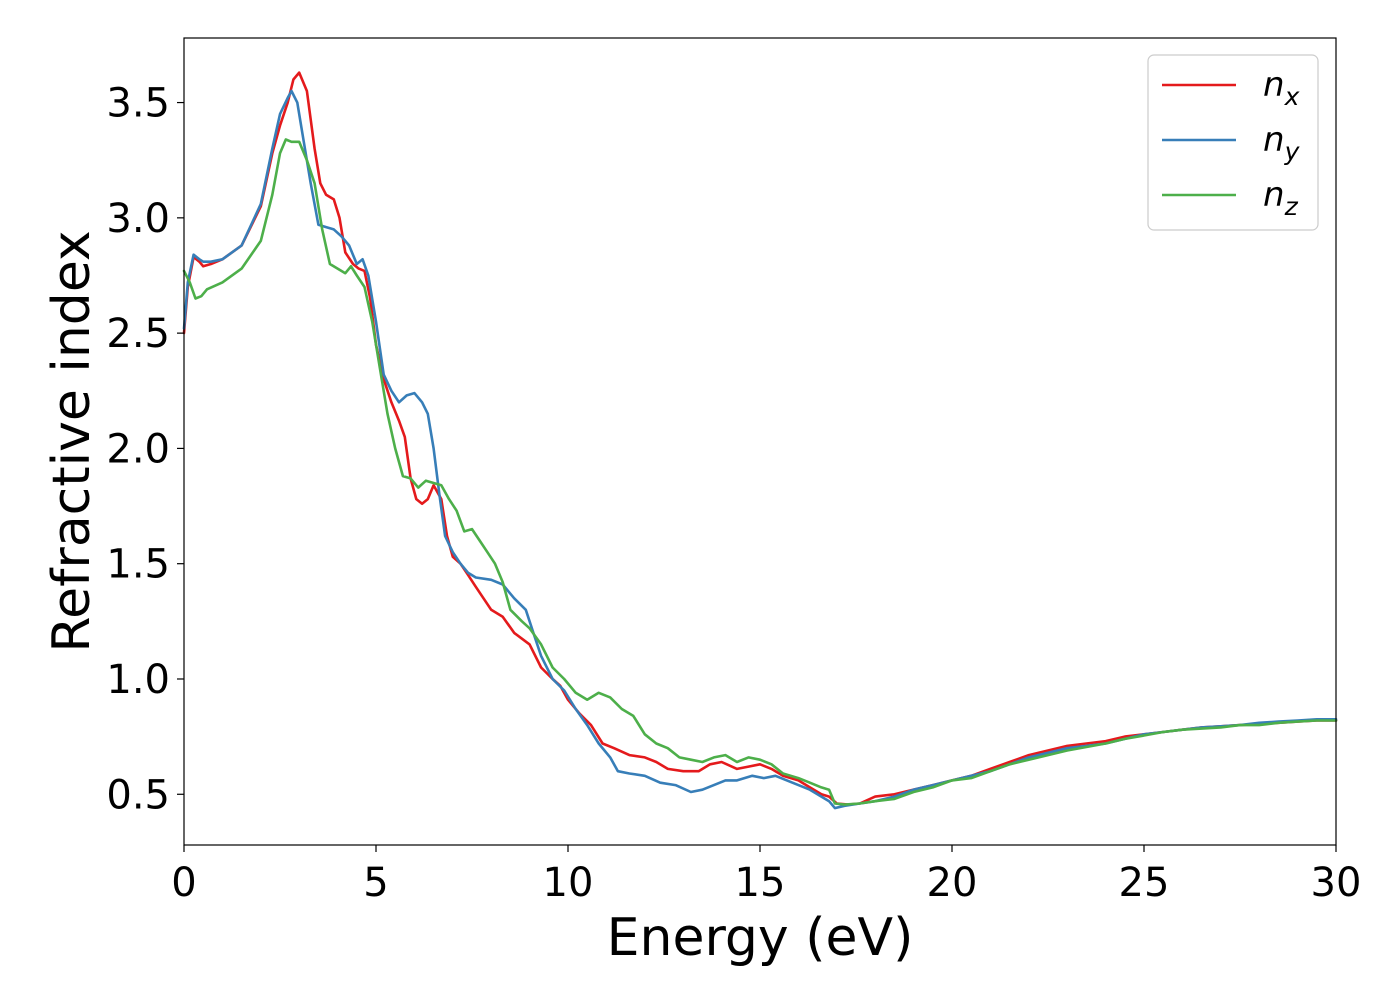 This screenshot has width=1400, height=1000. Describe the element at coordinates (760, 883) in the screenshot. I see `x-tick-label: 15` at that location.